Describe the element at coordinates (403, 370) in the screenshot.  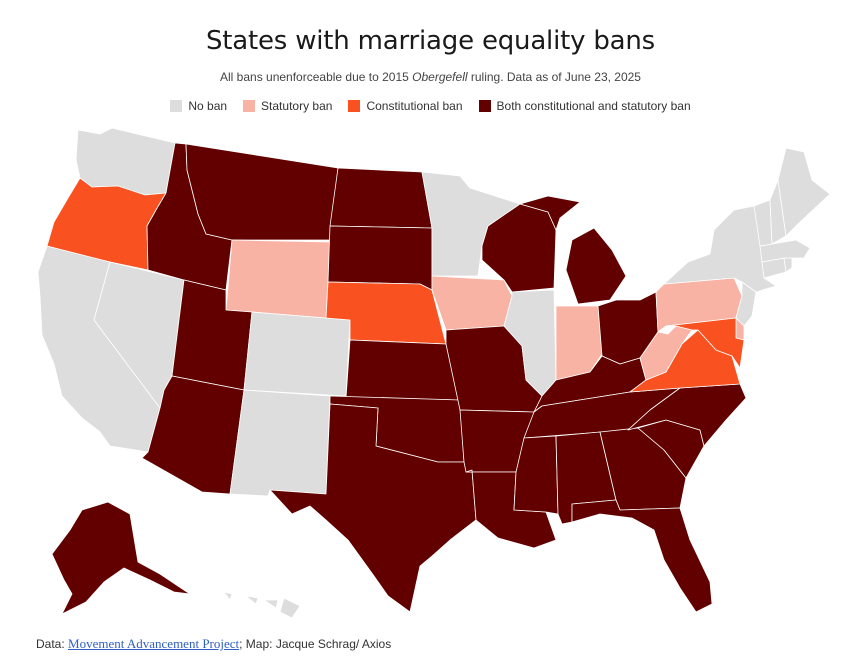
I see `state-KS` at that location.